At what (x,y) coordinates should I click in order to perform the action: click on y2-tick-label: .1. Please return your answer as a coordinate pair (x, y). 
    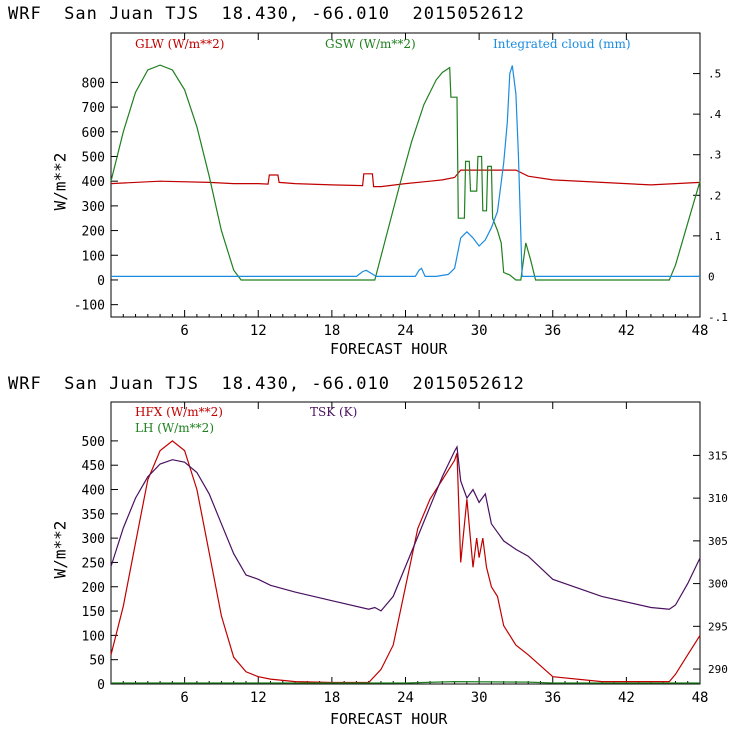
    Looking at the image, I should click on (714, 236).